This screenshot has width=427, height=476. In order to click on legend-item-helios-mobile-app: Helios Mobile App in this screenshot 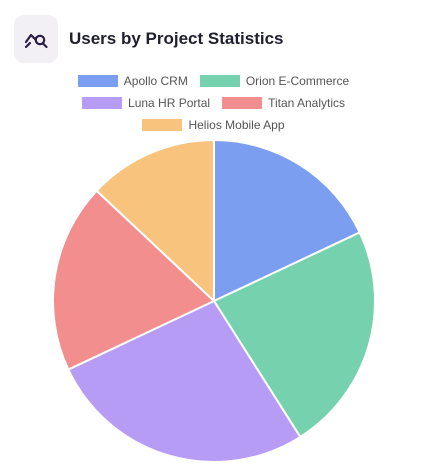, I will do `click(213, 125)`.